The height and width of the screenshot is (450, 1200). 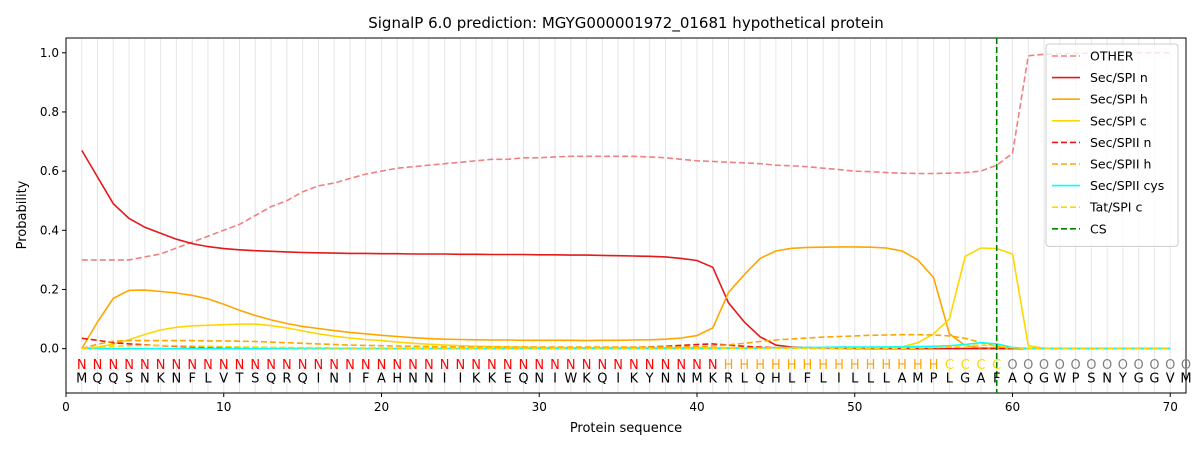 What do you see at coordinates (996, 379) in the screenshot?
I see `residue-label: F` at bounding box center [996, 379].